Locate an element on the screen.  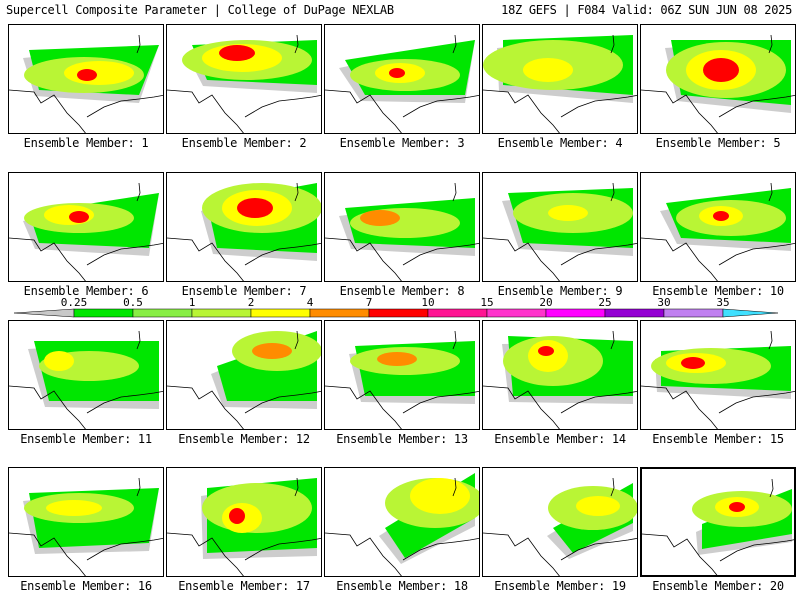
legend-tick-label: 30 is located at coordinates (664, 302).